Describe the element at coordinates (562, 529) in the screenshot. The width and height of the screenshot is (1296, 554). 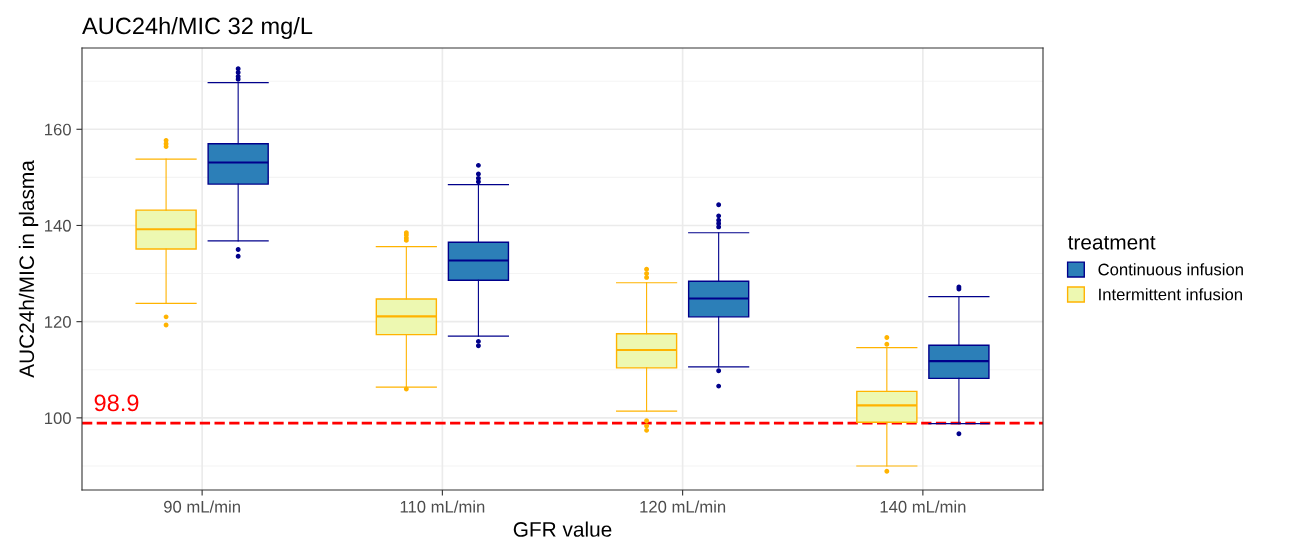
I see `x-axis-title: GFR value` at that location.